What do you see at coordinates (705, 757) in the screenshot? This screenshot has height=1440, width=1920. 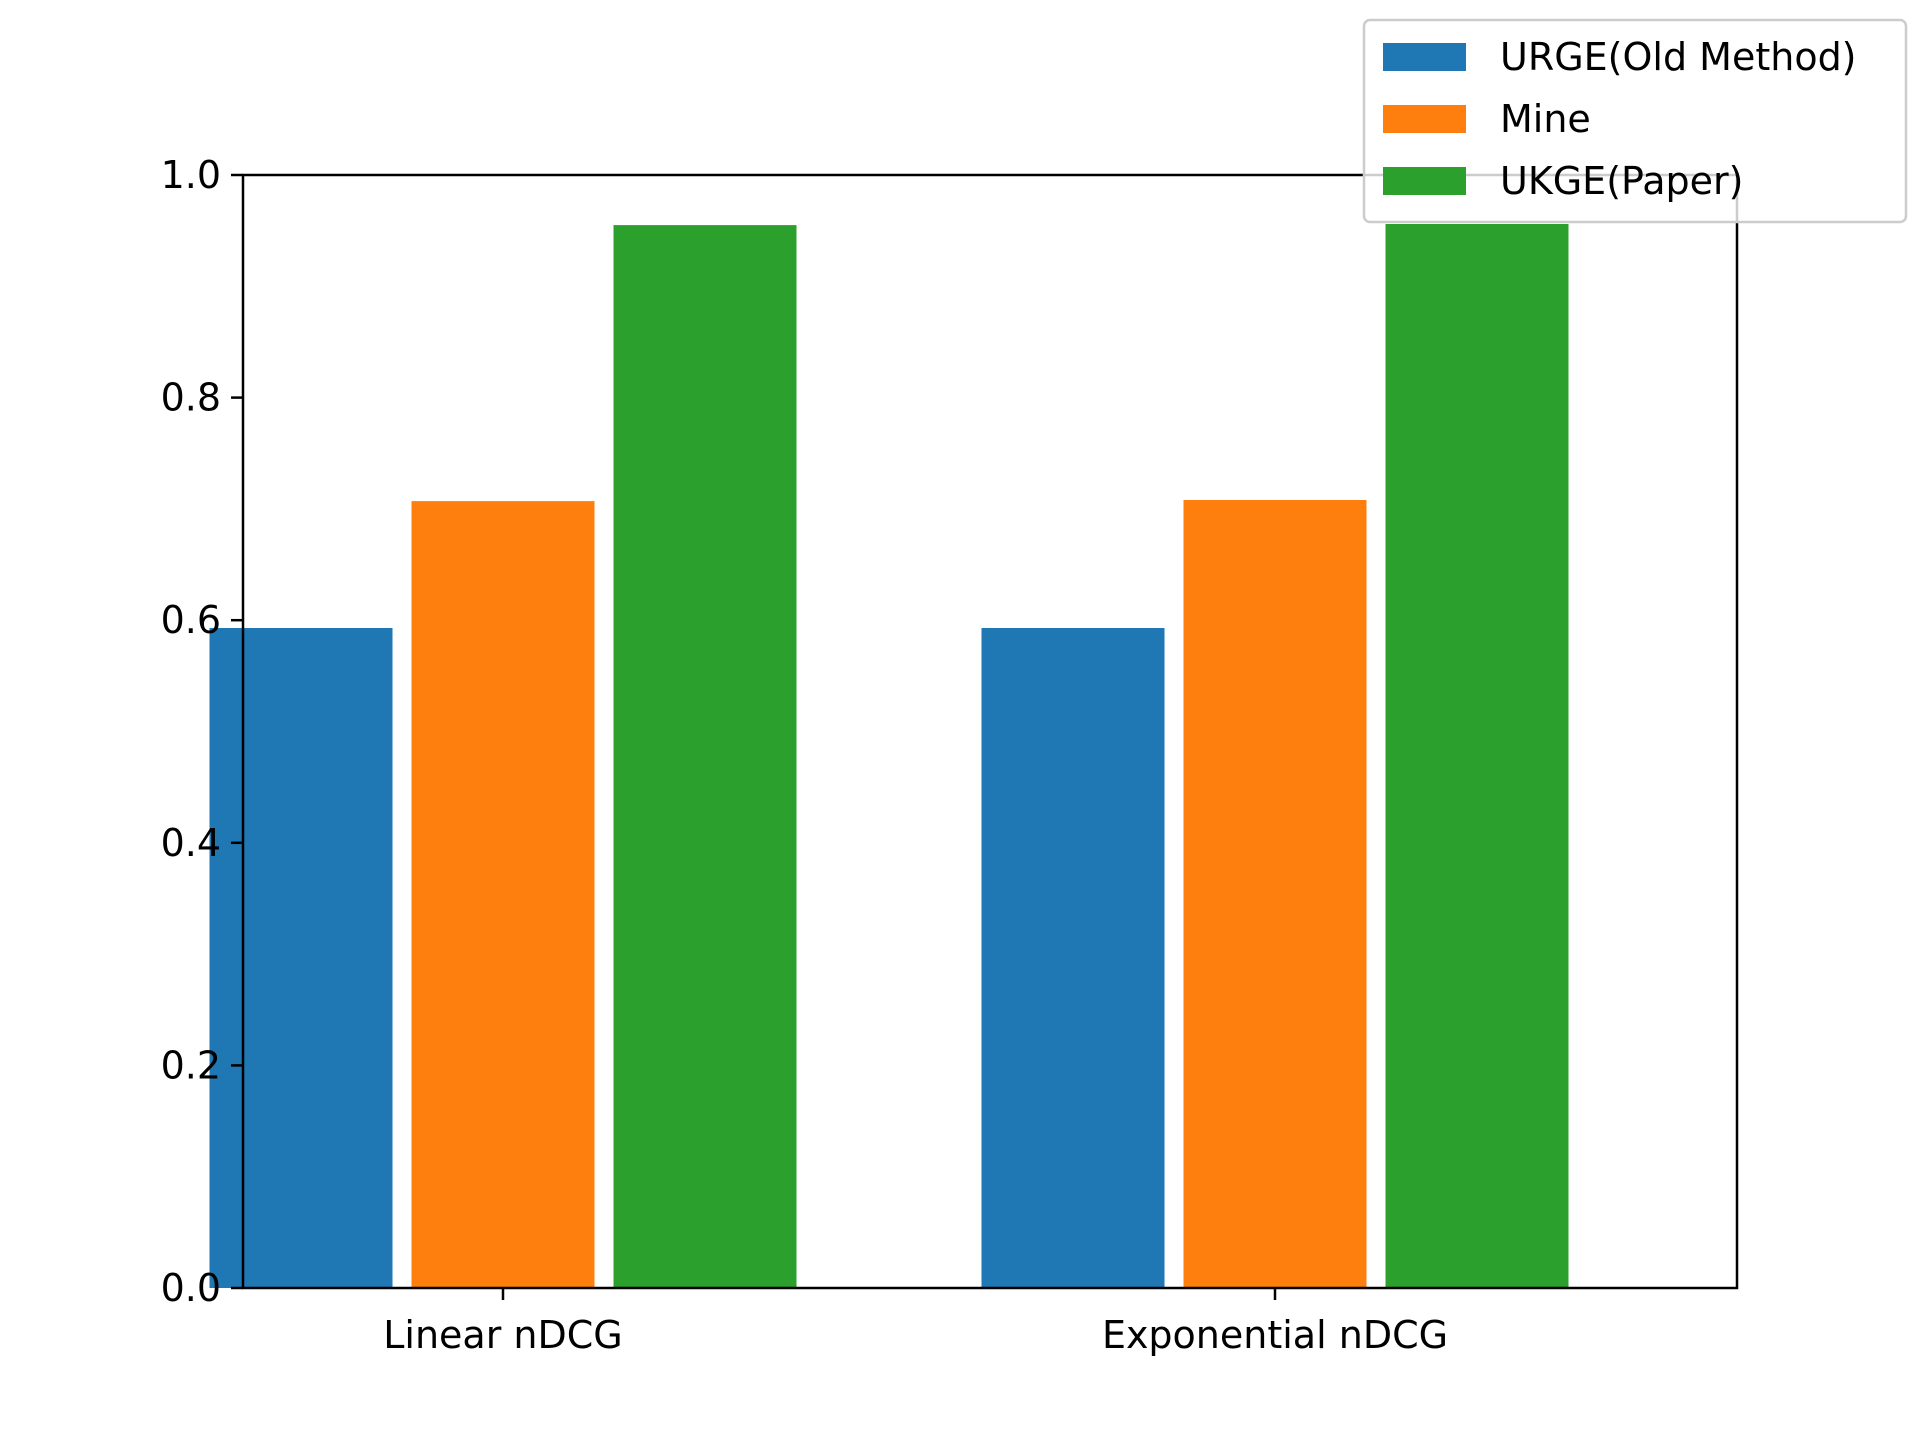 I see `bar-ukge-paper-linear-ndcg` at bounding box center [705, 757].